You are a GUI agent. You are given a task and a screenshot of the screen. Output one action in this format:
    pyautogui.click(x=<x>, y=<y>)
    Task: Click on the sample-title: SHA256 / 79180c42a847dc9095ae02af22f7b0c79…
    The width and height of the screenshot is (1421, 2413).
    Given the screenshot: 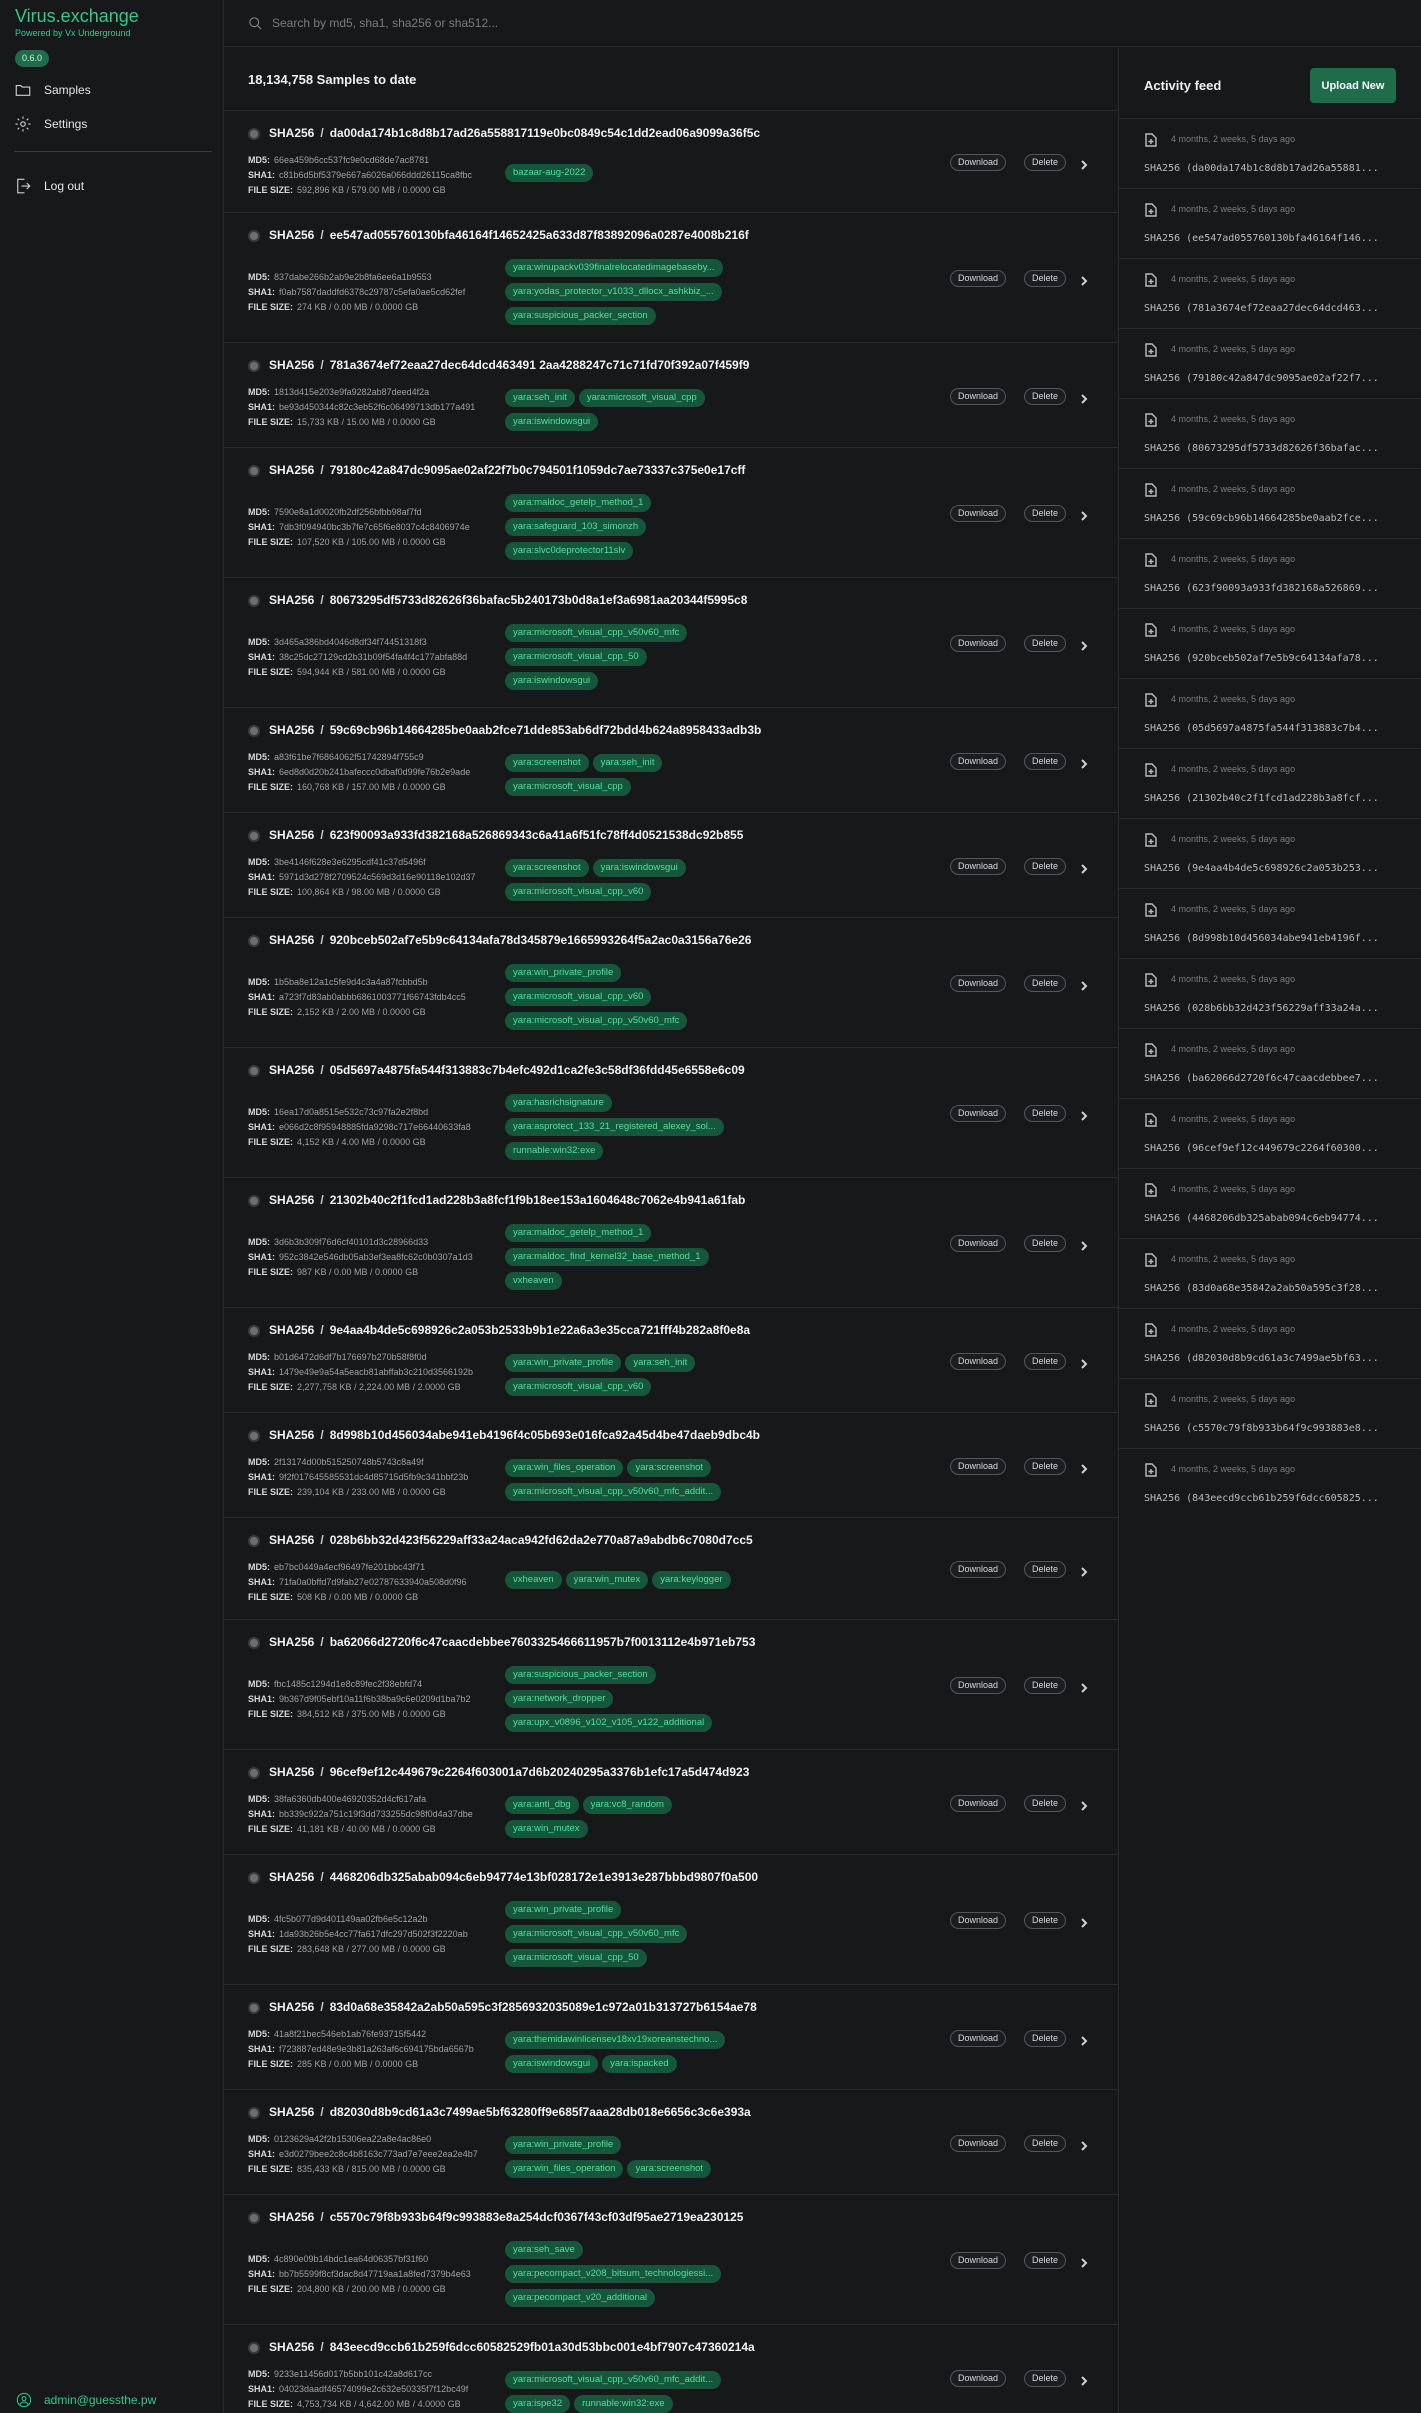 What is the action you would take?
    pyautogui.click(x=507, y=470)
    